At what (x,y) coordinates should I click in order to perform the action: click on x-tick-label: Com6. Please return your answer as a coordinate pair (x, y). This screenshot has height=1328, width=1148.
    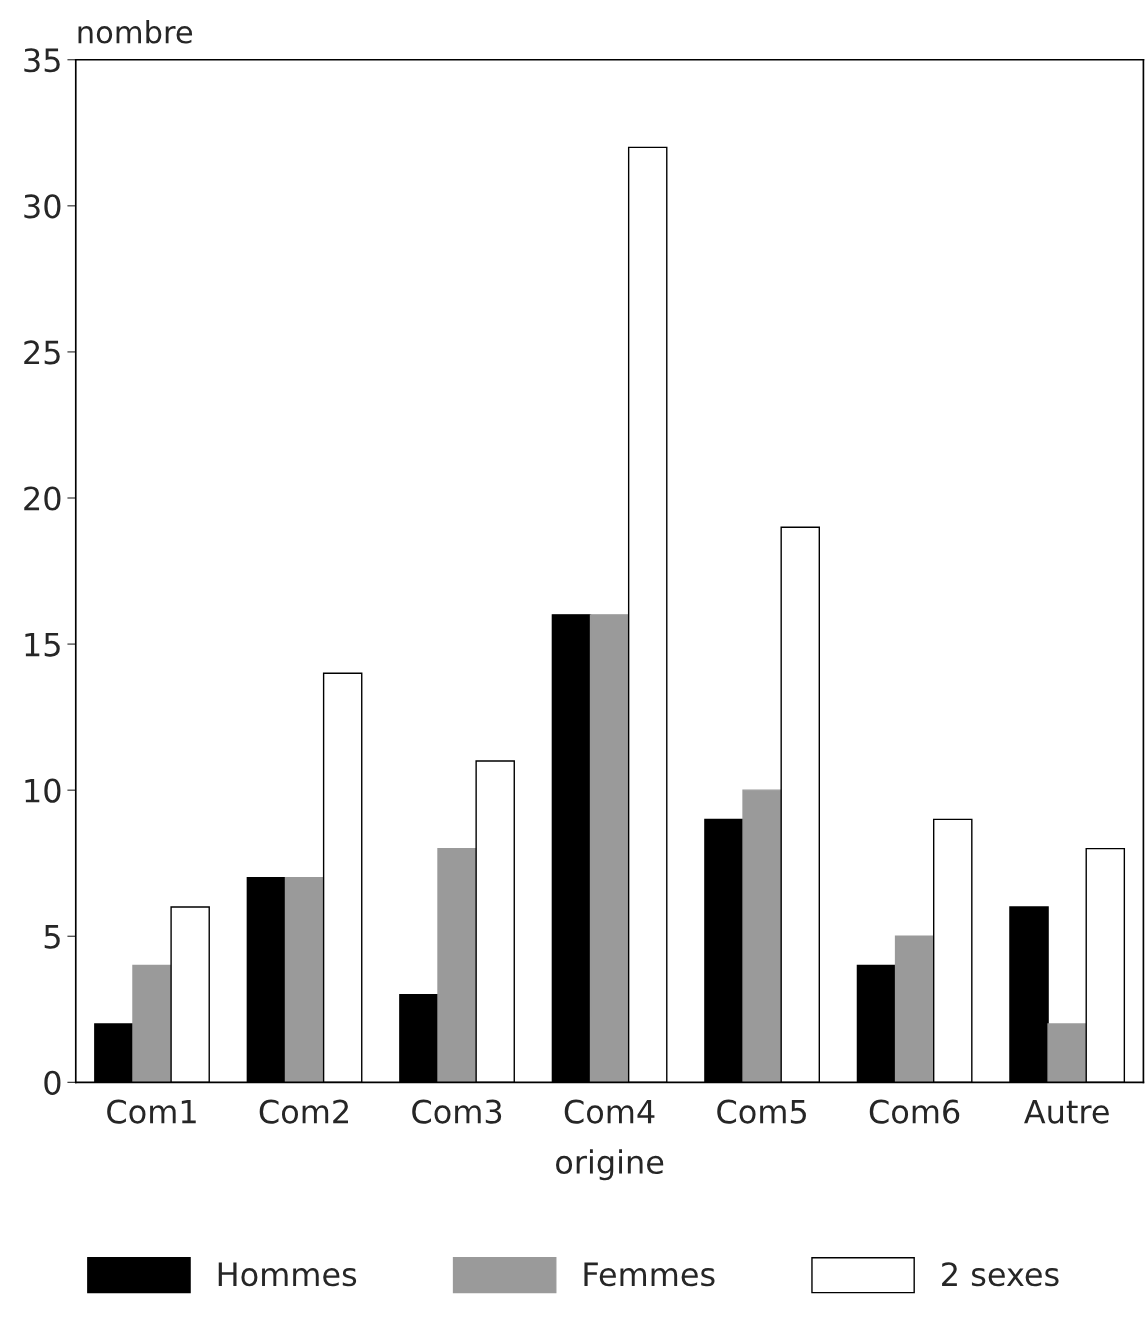
    Looking at the image, I should click on (914, 1111).